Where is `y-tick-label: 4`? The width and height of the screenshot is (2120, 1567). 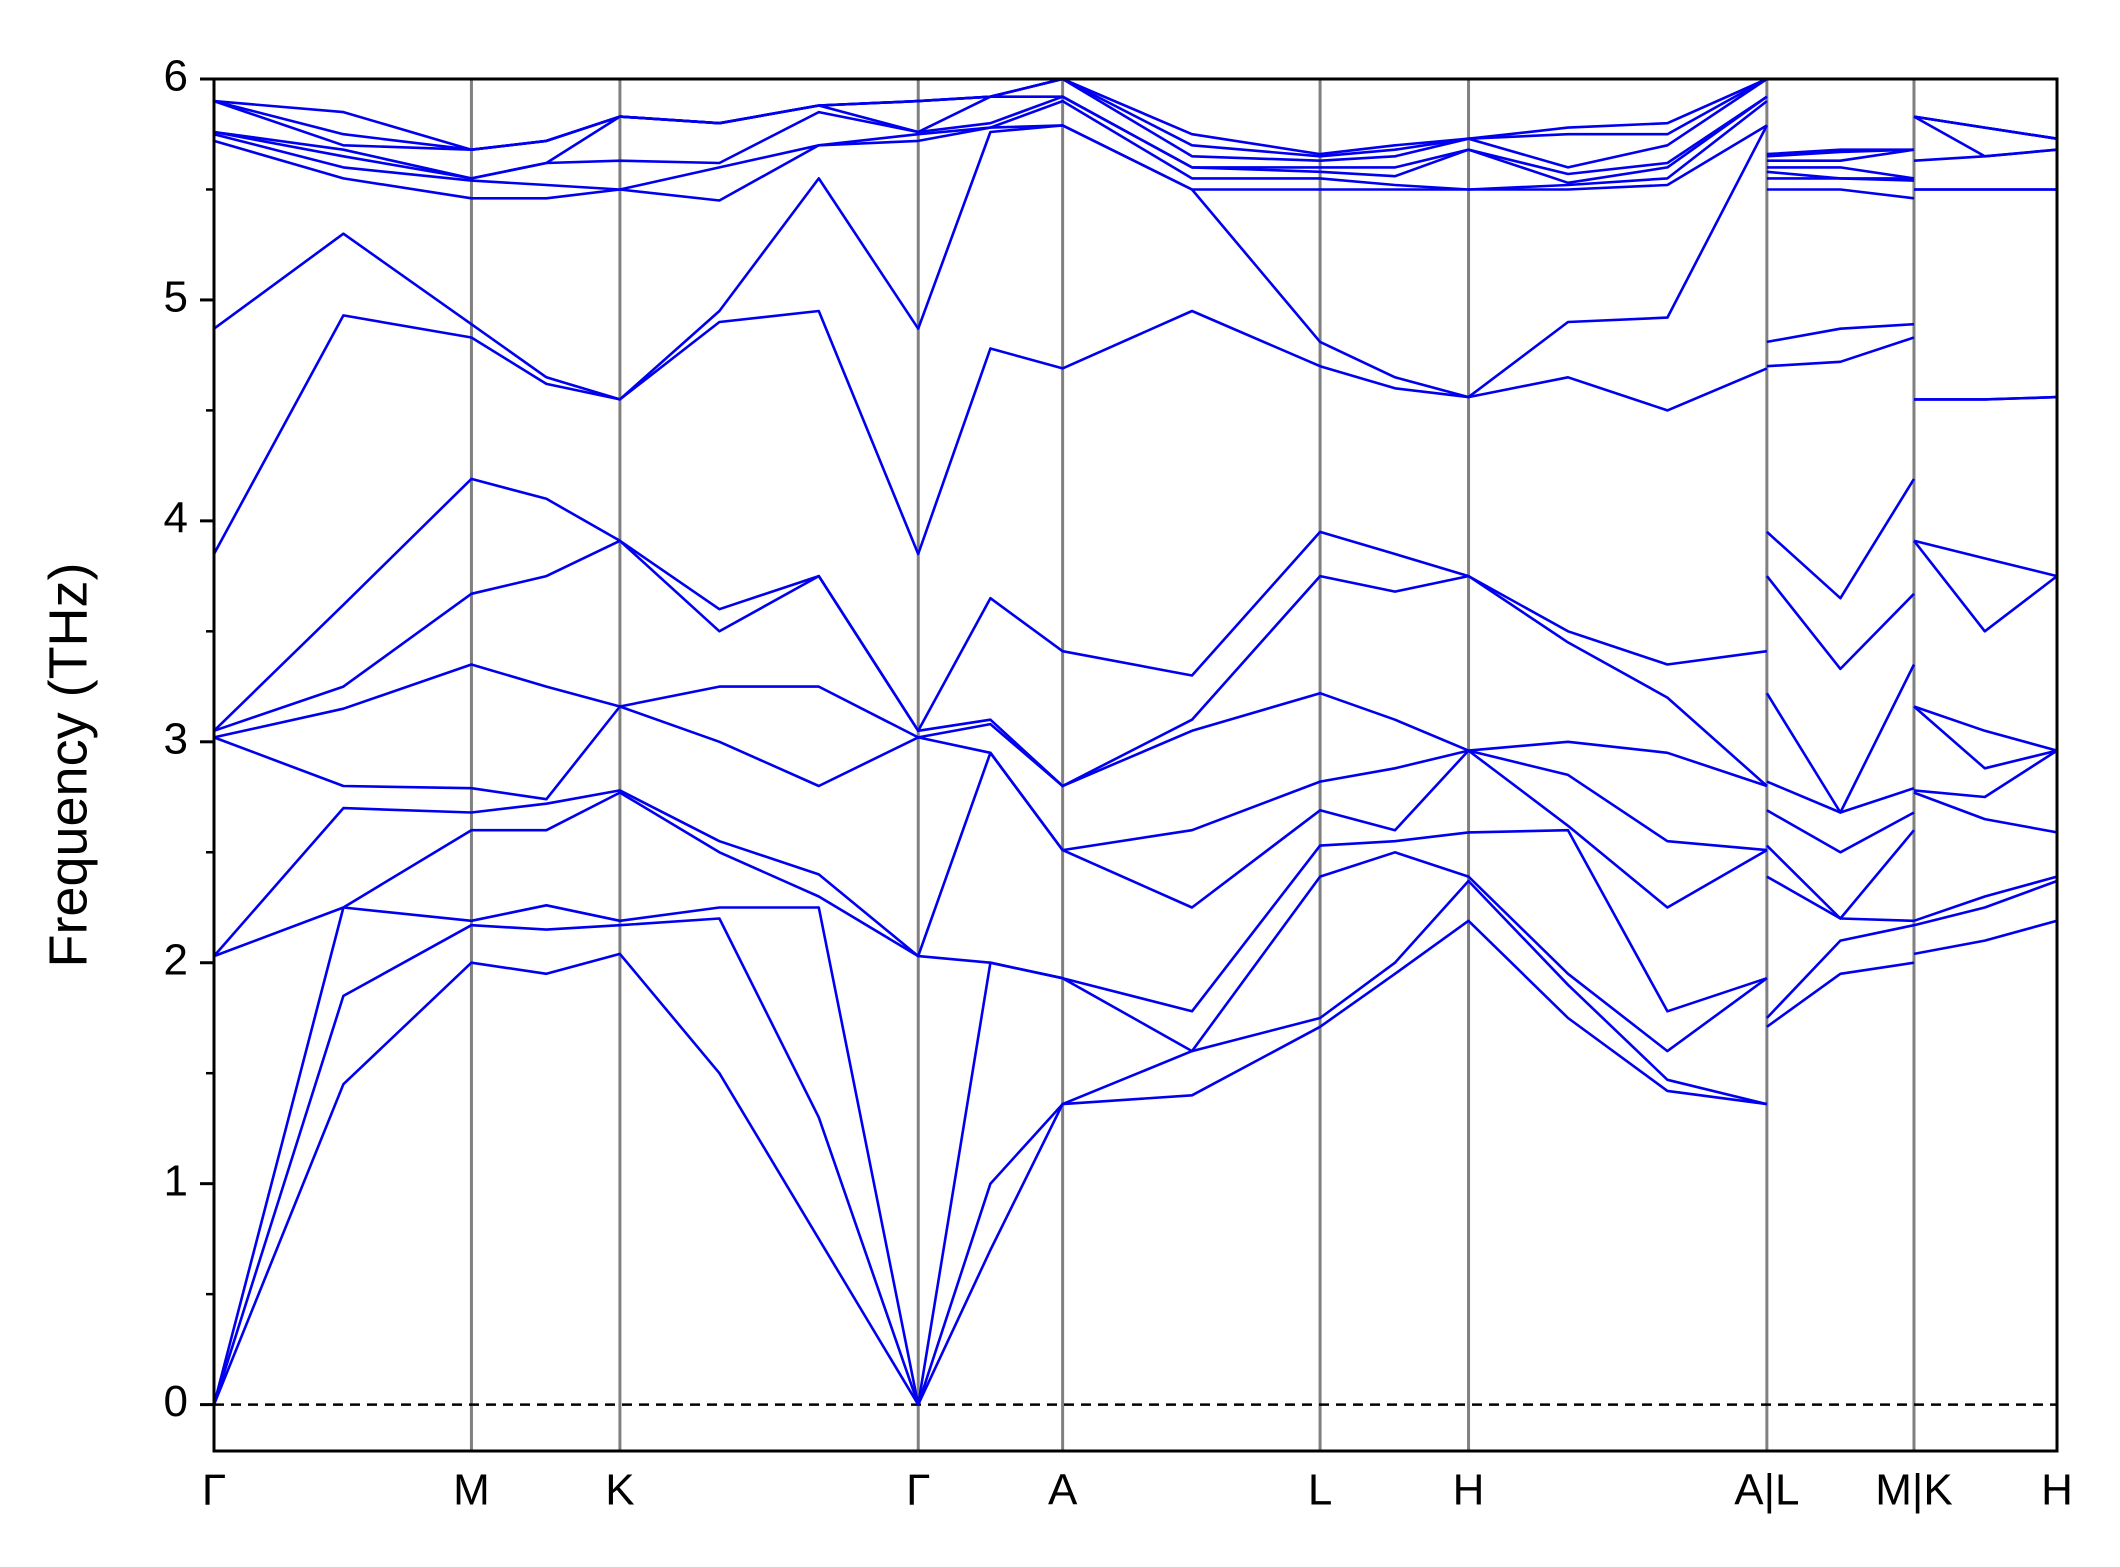 y-tick-label: 4 is located at coordinates (176, 517).